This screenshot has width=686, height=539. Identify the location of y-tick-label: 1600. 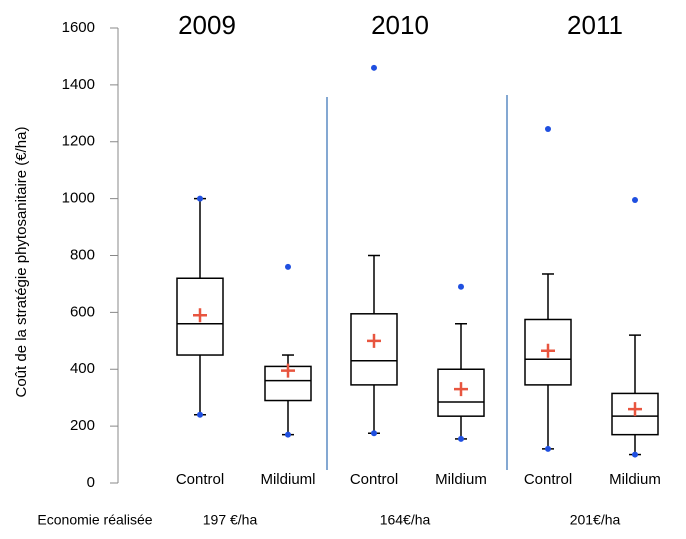
(78, 27).